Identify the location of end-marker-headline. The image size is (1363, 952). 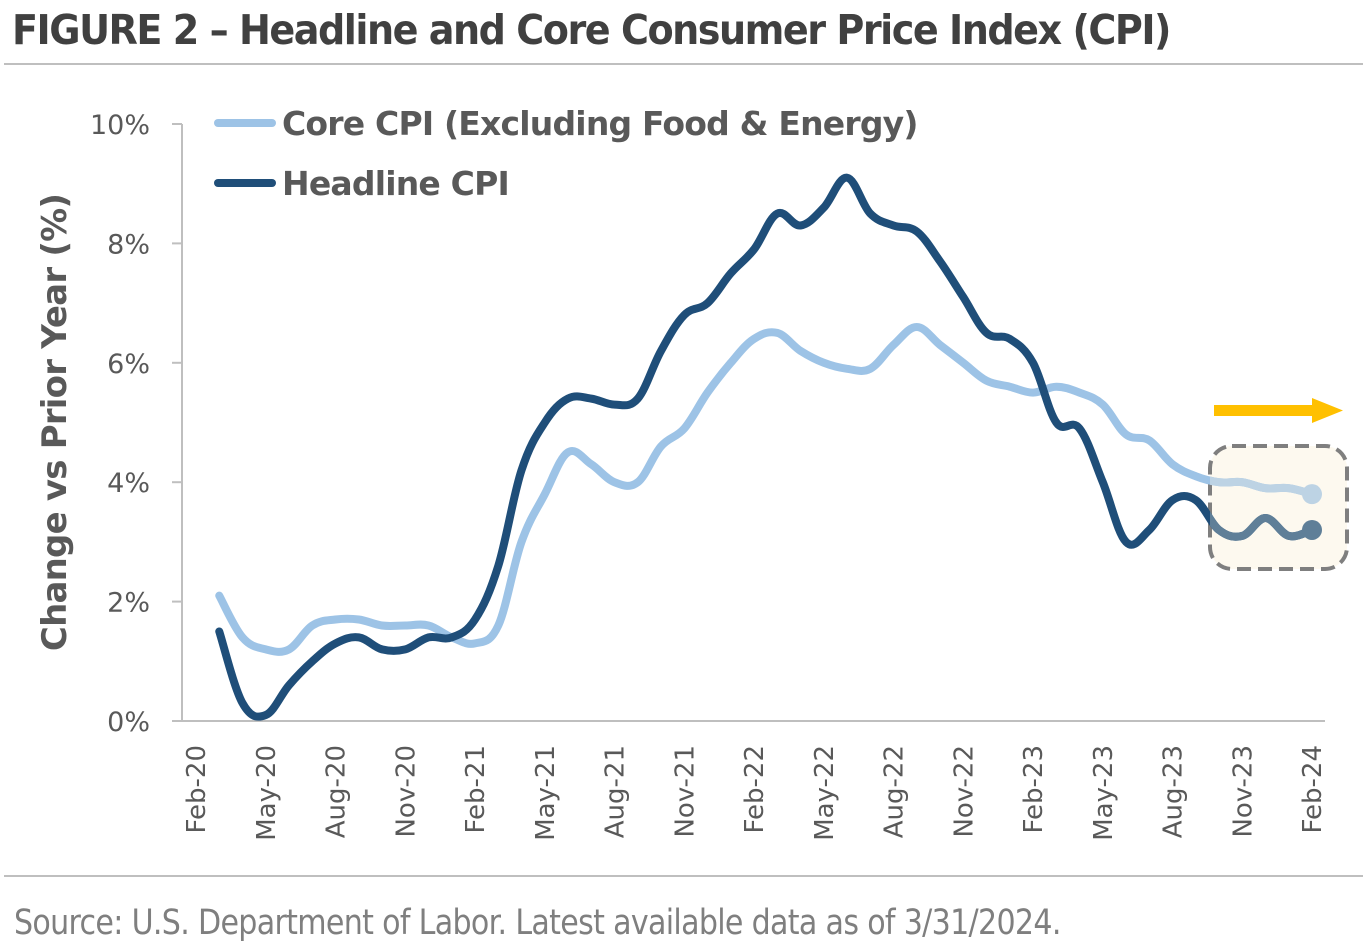
(1312, 529).